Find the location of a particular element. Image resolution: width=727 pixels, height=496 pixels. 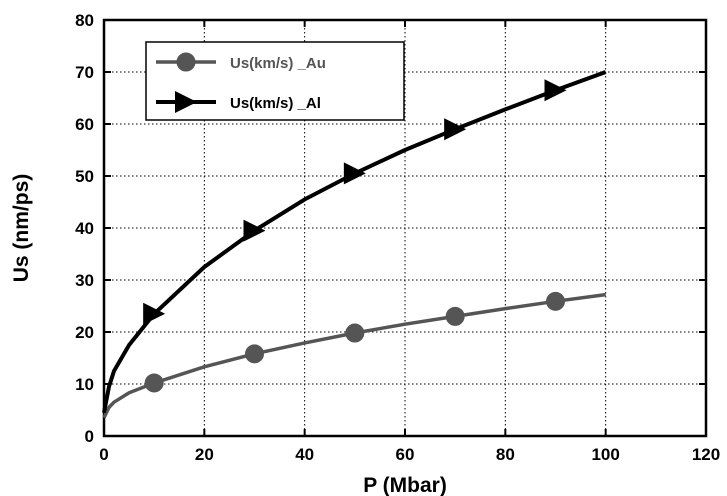

legend-entry: Us(km/s) _Al is located at coordinates (238, 102).